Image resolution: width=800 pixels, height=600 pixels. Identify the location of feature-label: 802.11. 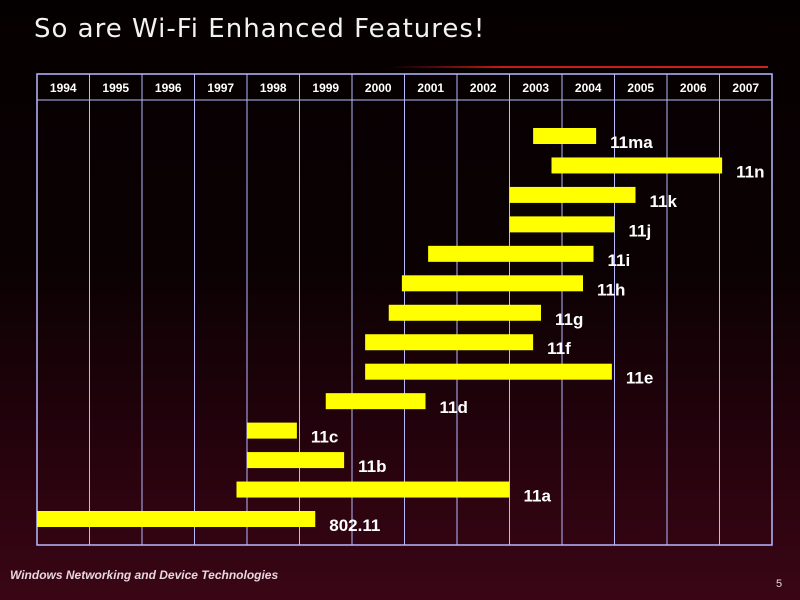
(354, 525).